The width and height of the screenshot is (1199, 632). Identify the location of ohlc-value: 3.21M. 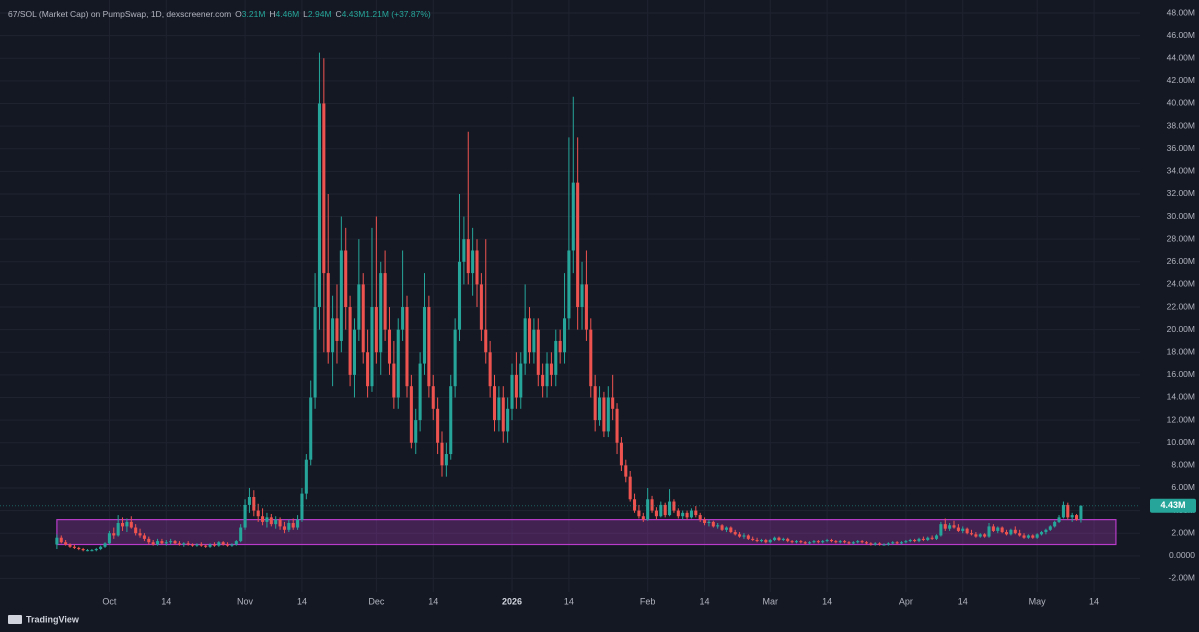
(254, 14).